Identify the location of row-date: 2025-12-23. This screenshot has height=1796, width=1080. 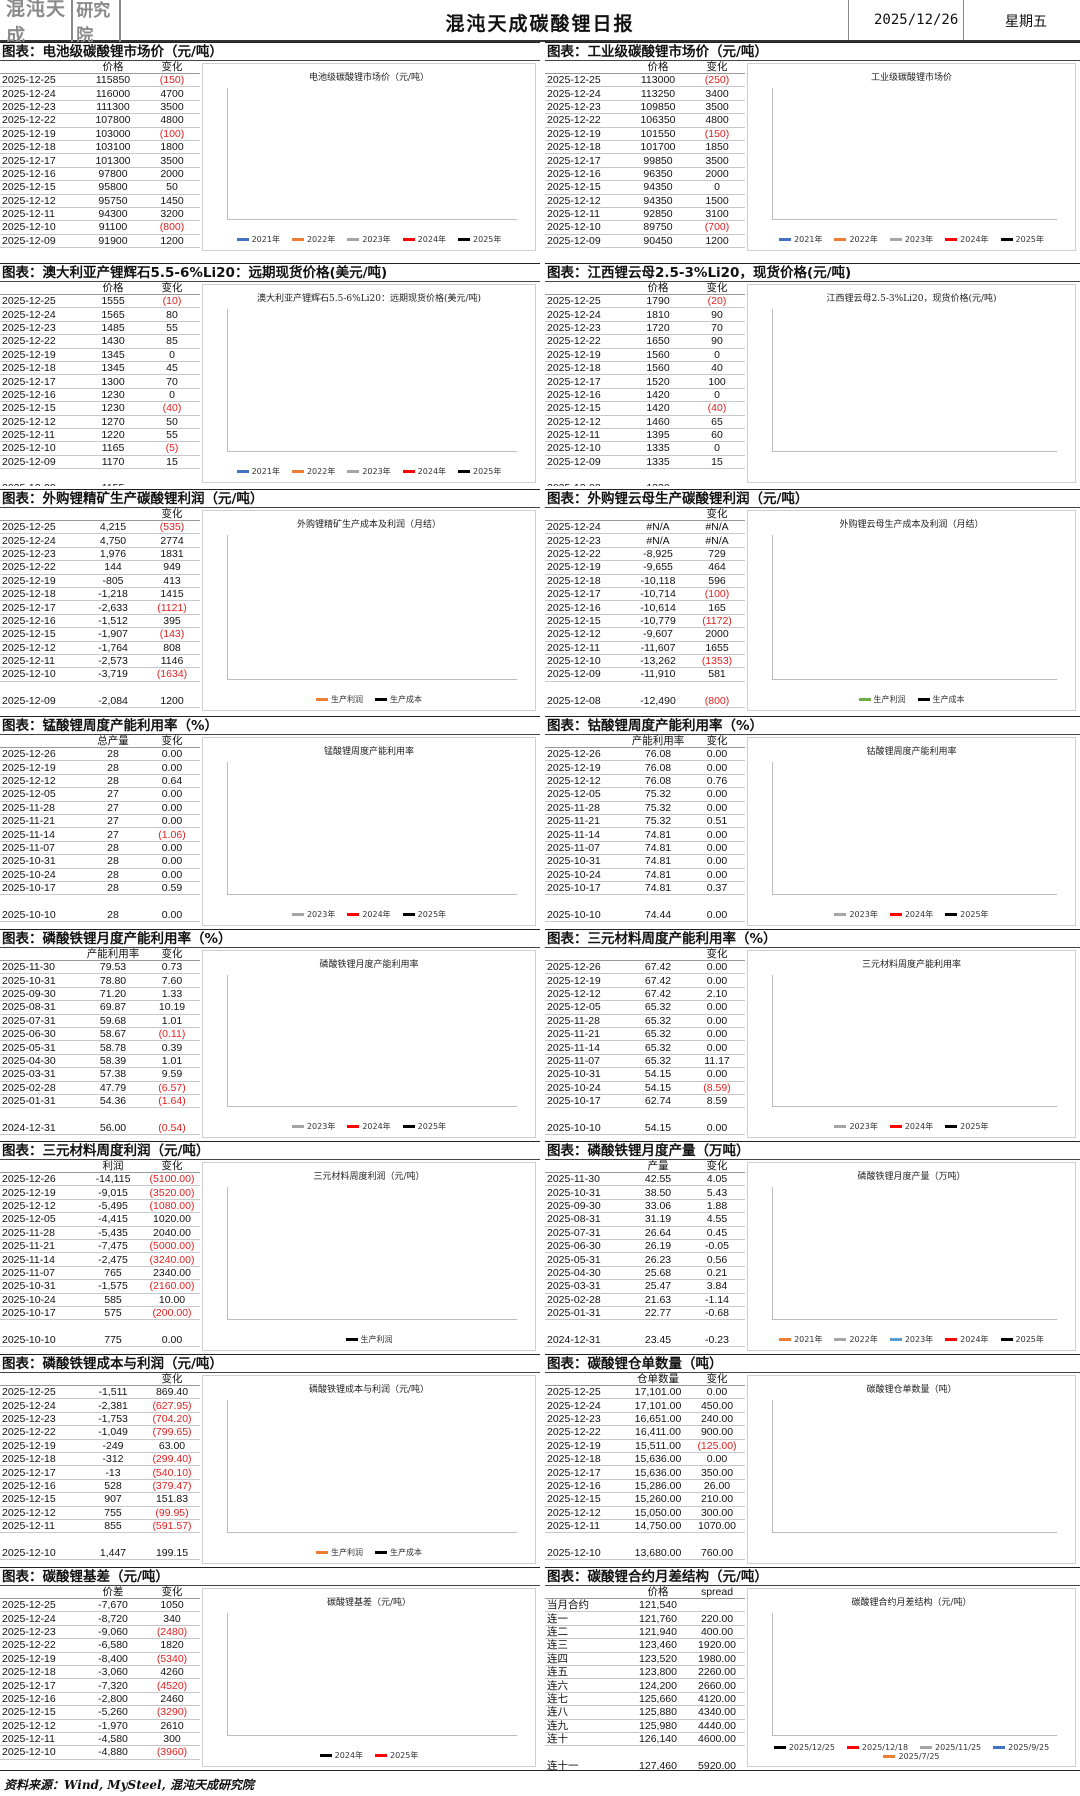
(41, 1419).